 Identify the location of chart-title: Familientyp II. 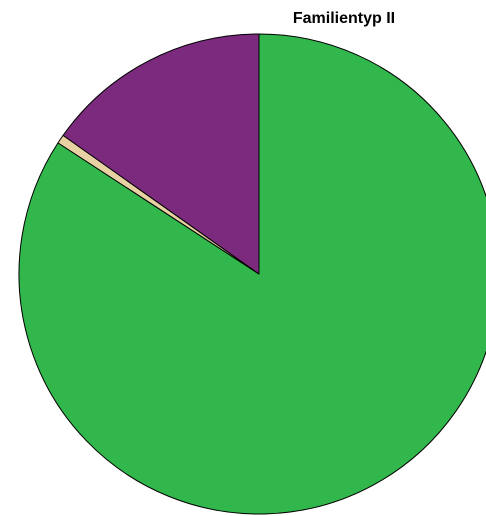
(344, 18).